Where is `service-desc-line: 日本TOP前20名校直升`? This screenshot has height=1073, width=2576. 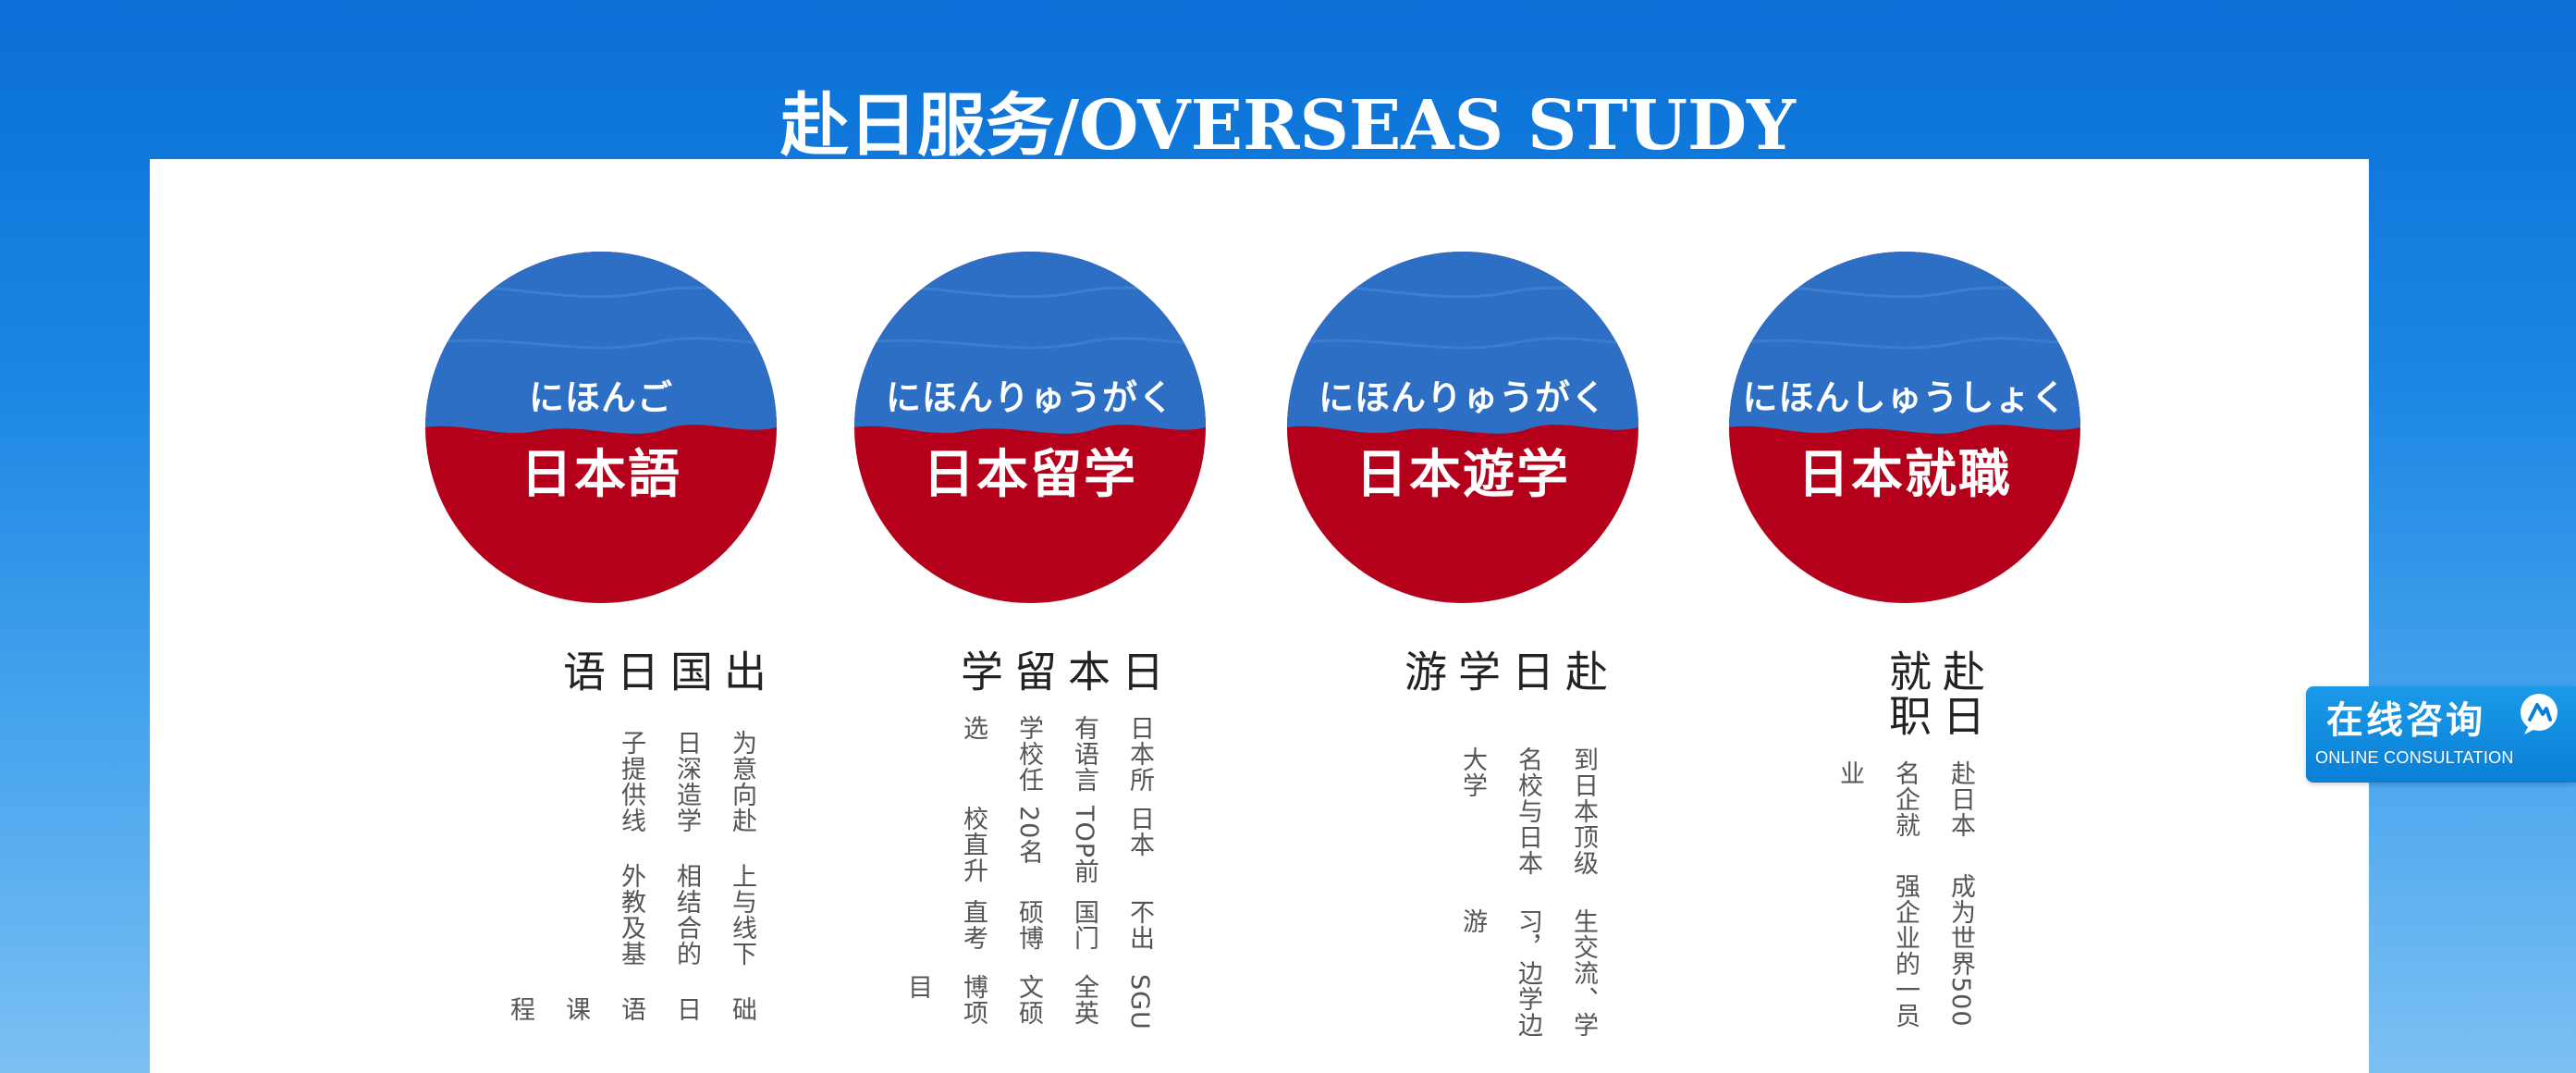
service-desc-line: 日本TOP前20名校直升 is located at coordinates (1057, 845).